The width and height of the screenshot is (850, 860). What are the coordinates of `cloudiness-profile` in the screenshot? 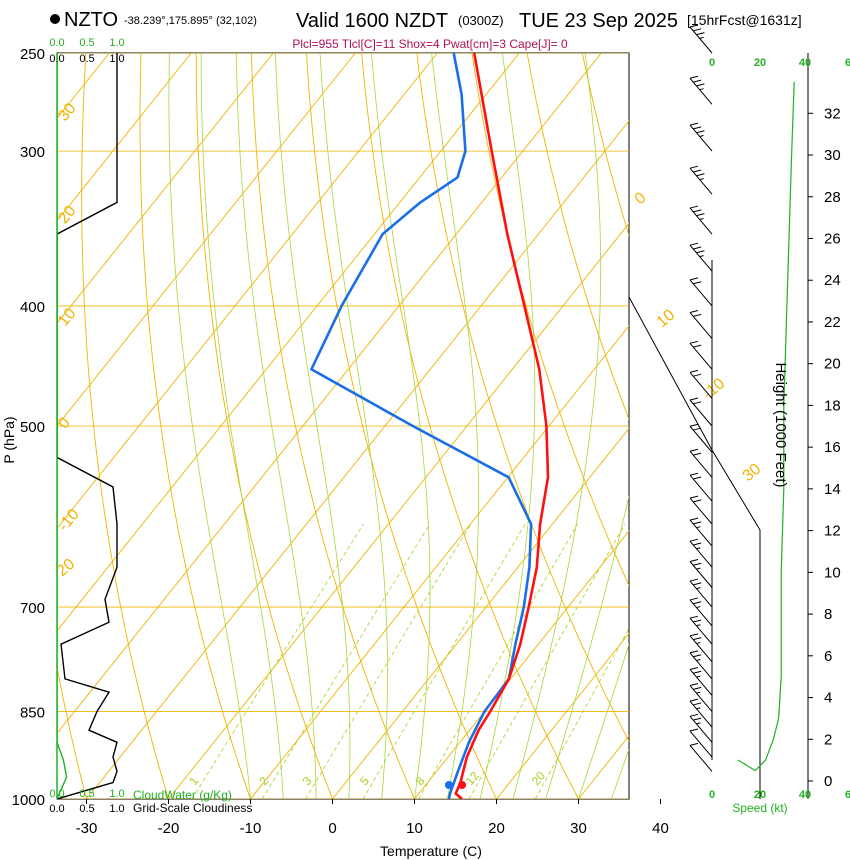 It's located at (87, 426).